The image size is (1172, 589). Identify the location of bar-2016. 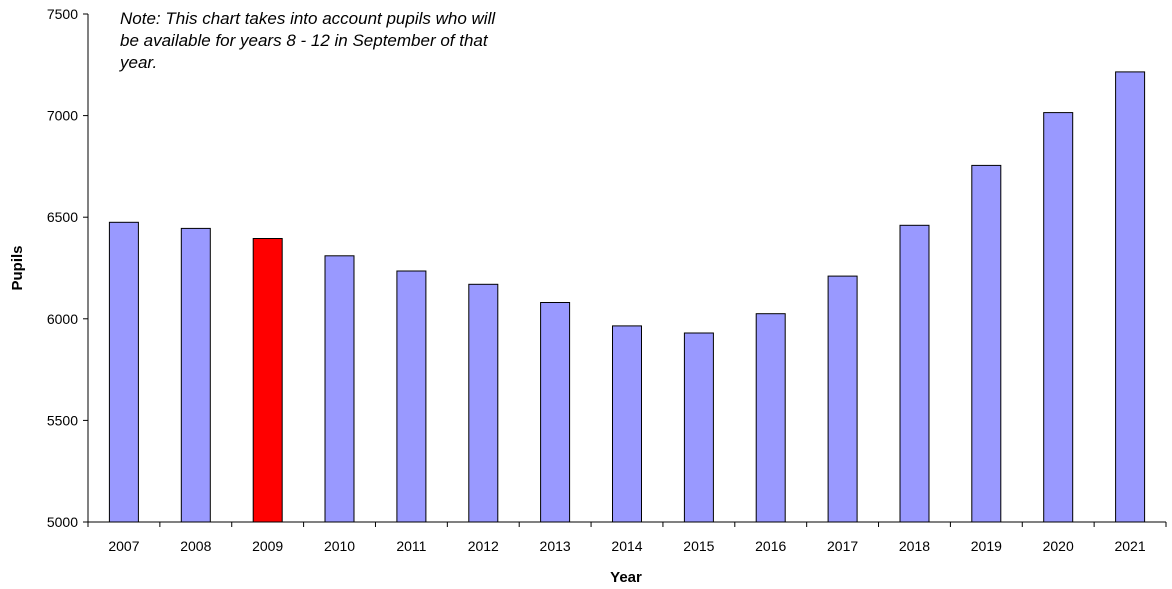
(770, 418).